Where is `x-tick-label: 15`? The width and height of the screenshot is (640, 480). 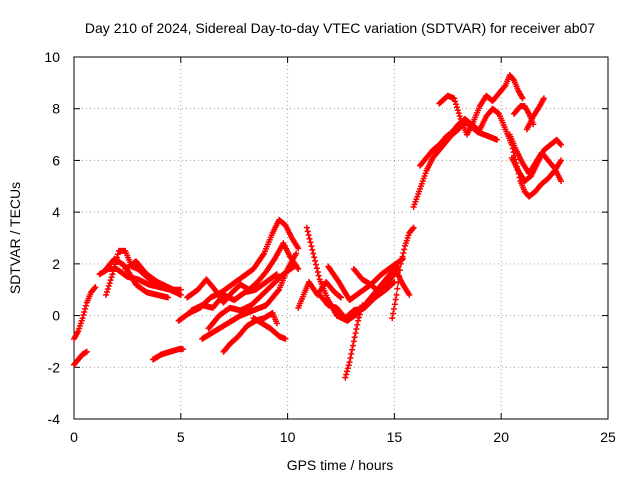 x-tick-label: 15 is located at coordinates (395, 437).